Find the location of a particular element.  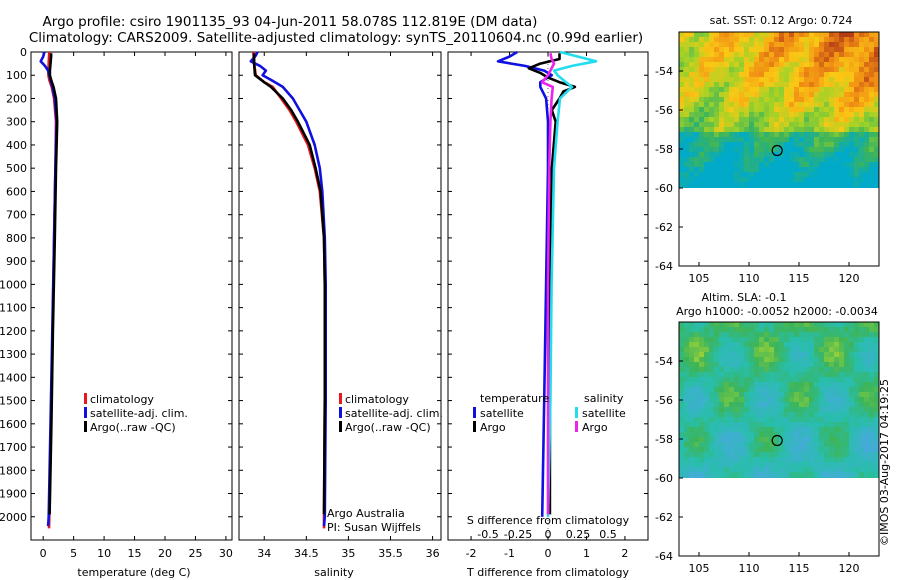

map-lat-label: -62 is located at coordinates (664, 517).